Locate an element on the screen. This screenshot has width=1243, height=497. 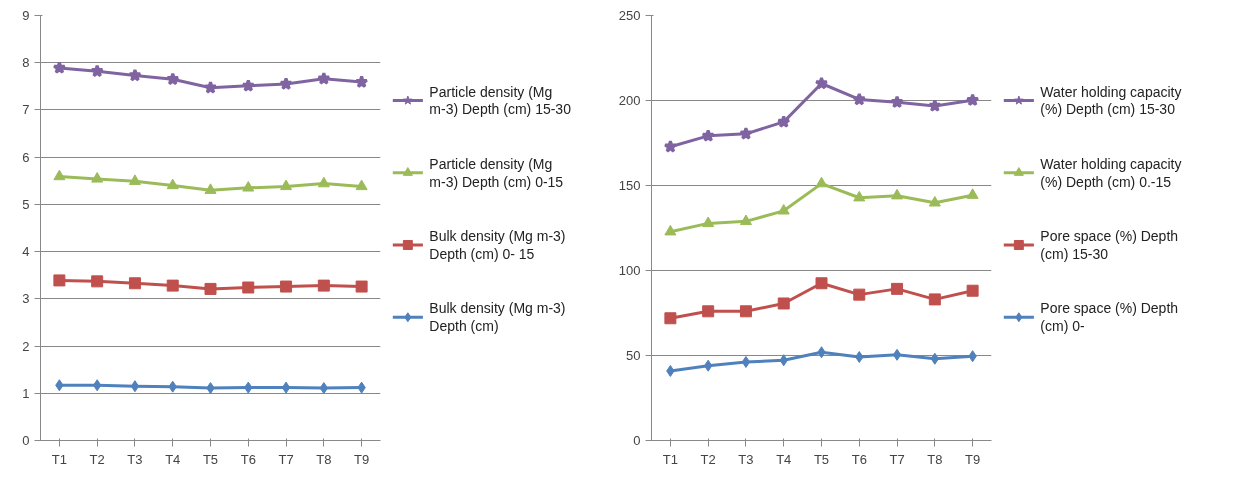
y-tick-label: 6 is located at coordinates (26, 157).